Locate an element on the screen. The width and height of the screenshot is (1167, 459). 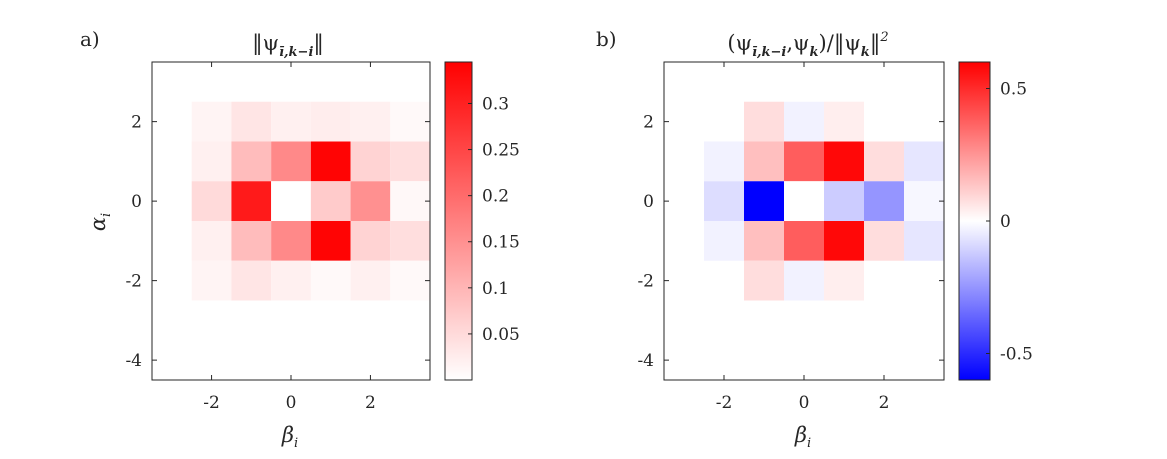
panel-a-label: a) is located at coordinates (90, 39).